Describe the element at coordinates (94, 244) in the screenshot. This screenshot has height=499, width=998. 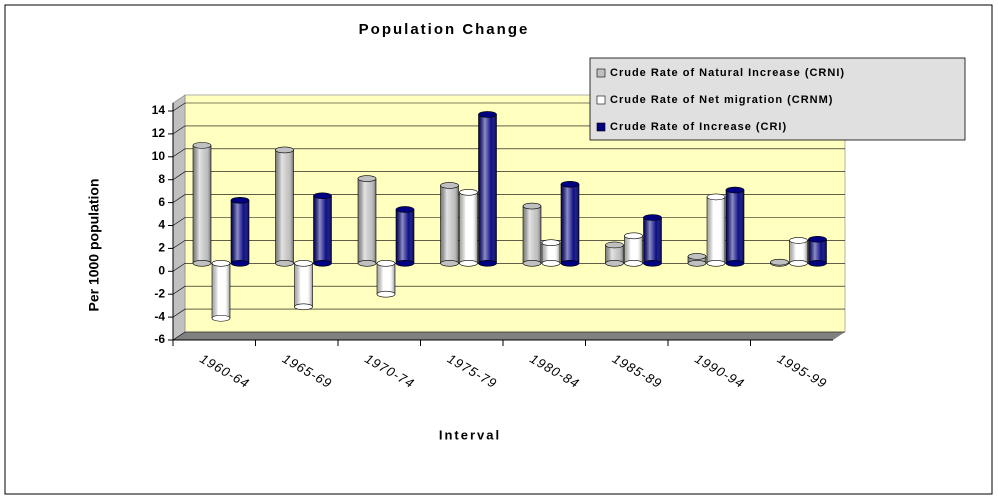
I see `y-axis-label: Per 1000 population` at that location.